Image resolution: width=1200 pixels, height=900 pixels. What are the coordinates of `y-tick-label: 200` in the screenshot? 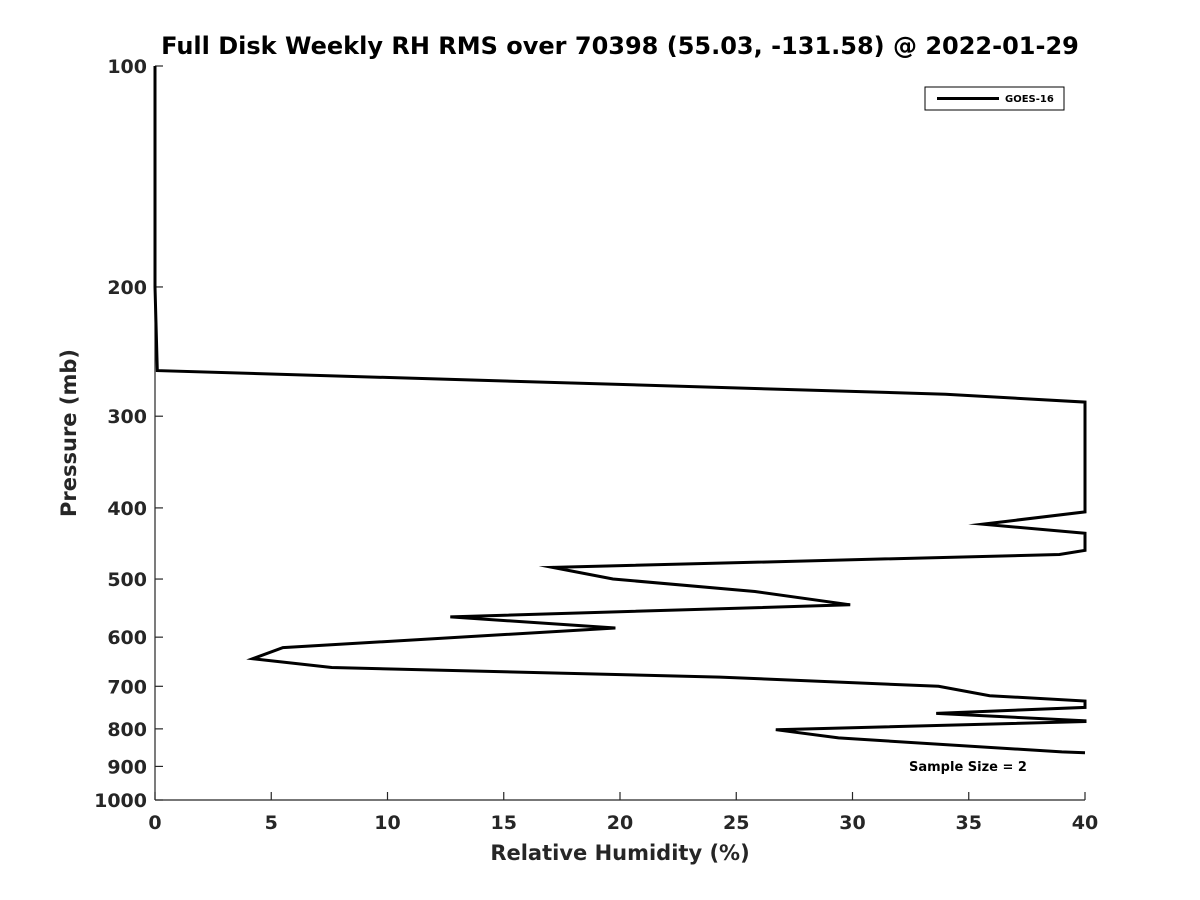 It's located at (127, 288).